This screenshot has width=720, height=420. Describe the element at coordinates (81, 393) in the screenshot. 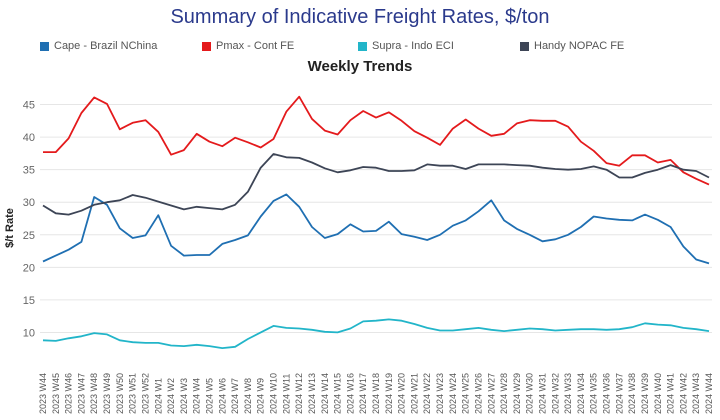

I see `x-tick-label: 2023 W47` at that location.